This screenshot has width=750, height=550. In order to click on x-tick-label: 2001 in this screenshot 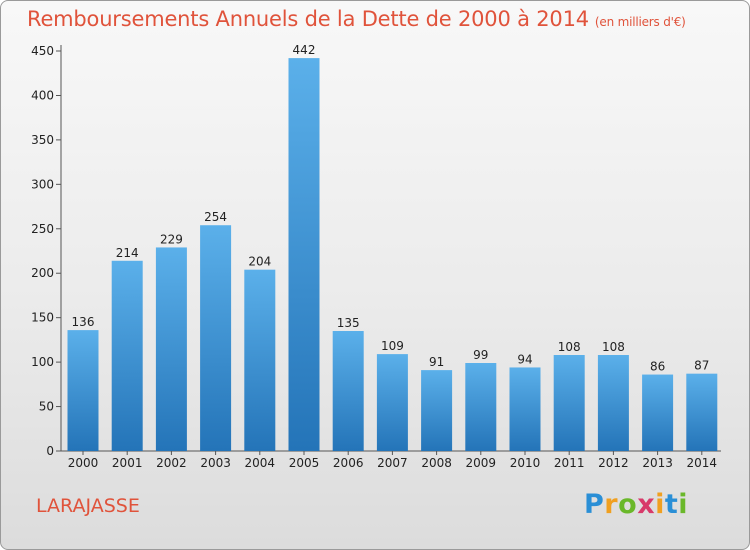, I will do `click(127, 463)`.